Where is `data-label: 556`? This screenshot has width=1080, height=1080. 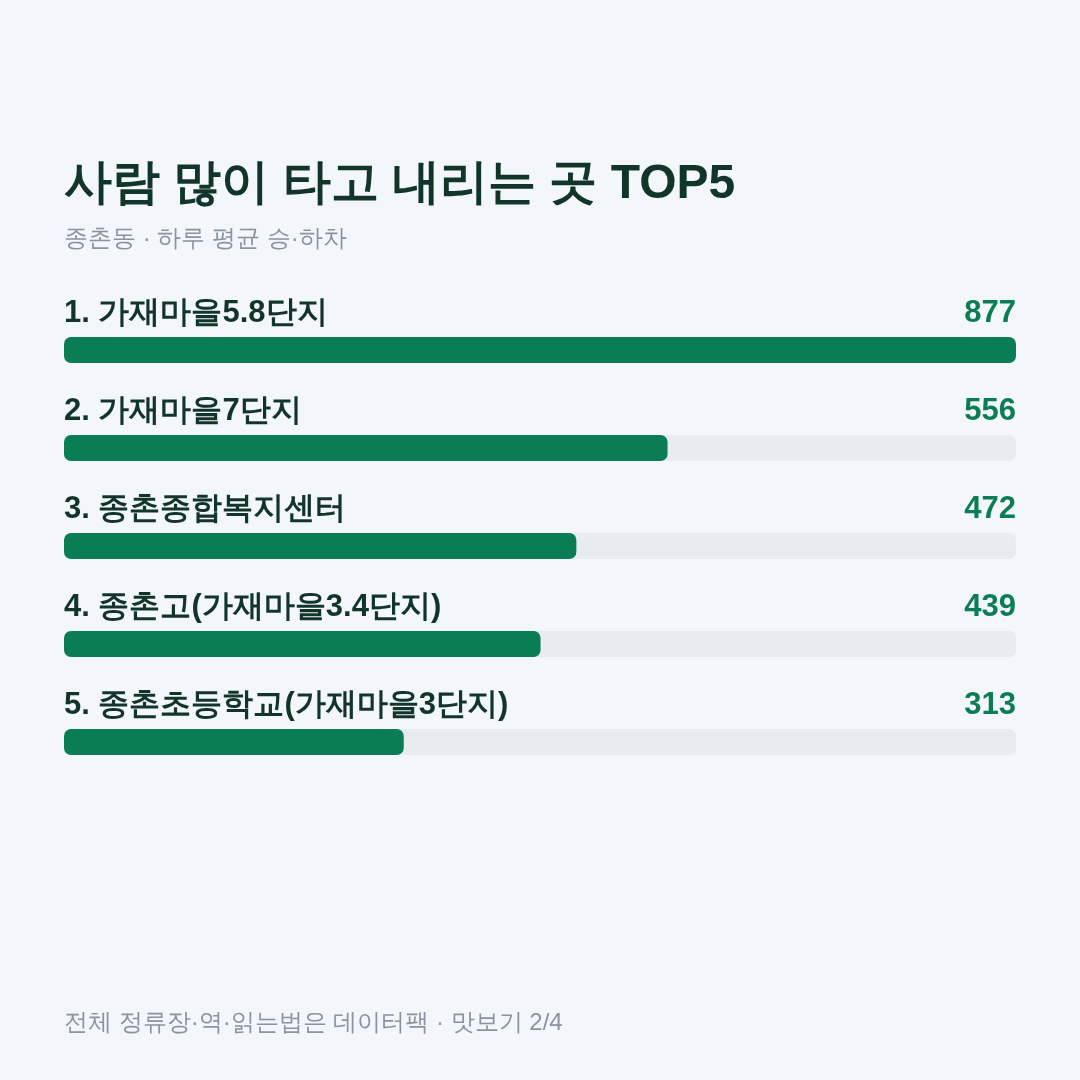 data-label: 556 is located at coordinates (990, 409).